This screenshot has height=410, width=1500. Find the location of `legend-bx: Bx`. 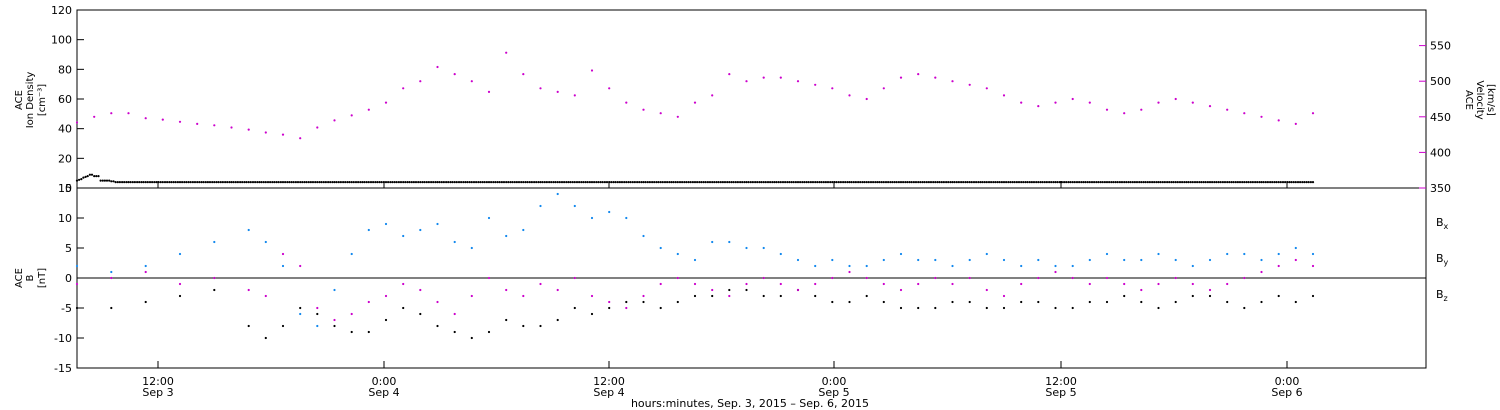

legend-bx: Bx is located at coordinates (1442, 223).